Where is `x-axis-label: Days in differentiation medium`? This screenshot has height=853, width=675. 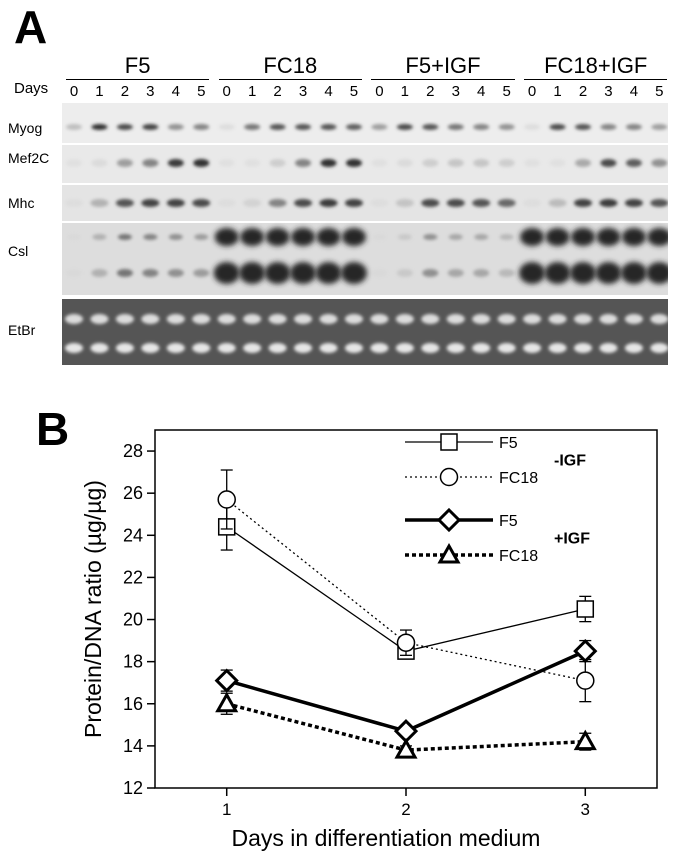
x-axis-label: Days in differentiation medium is located at coordinates (386, 838).